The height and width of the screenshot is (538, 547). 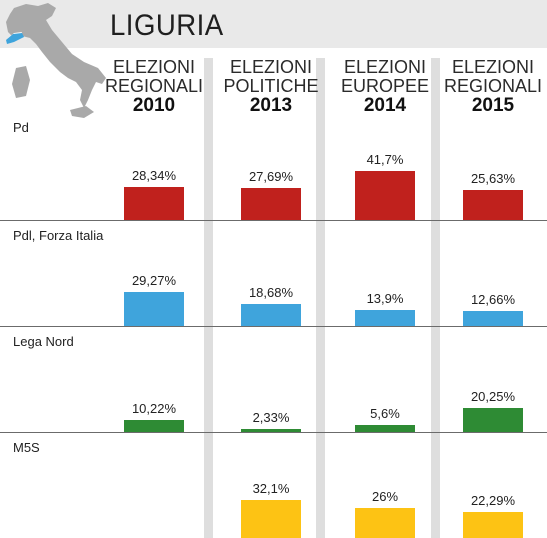 I want to click on column-header-line2: POLITICHE, so click(x=271, y=86).